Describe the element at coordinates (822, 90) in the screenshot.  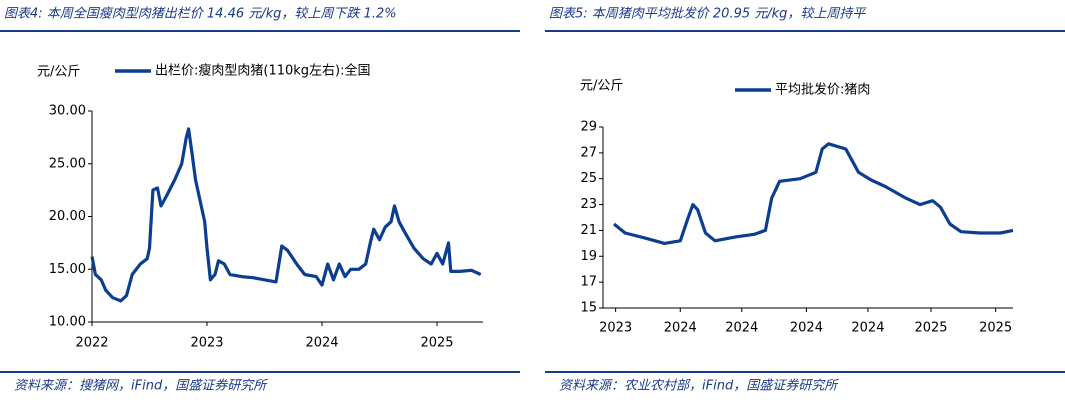
I see `legend-label: 平均批发价:猪肉` at that location.